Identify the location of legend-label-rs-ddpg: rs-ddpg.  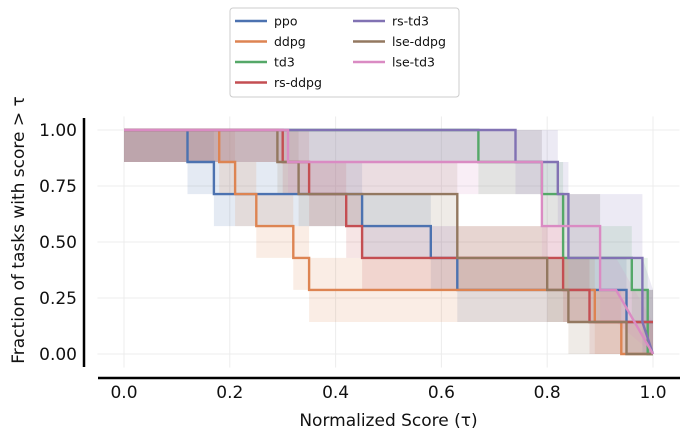
(298, 82).